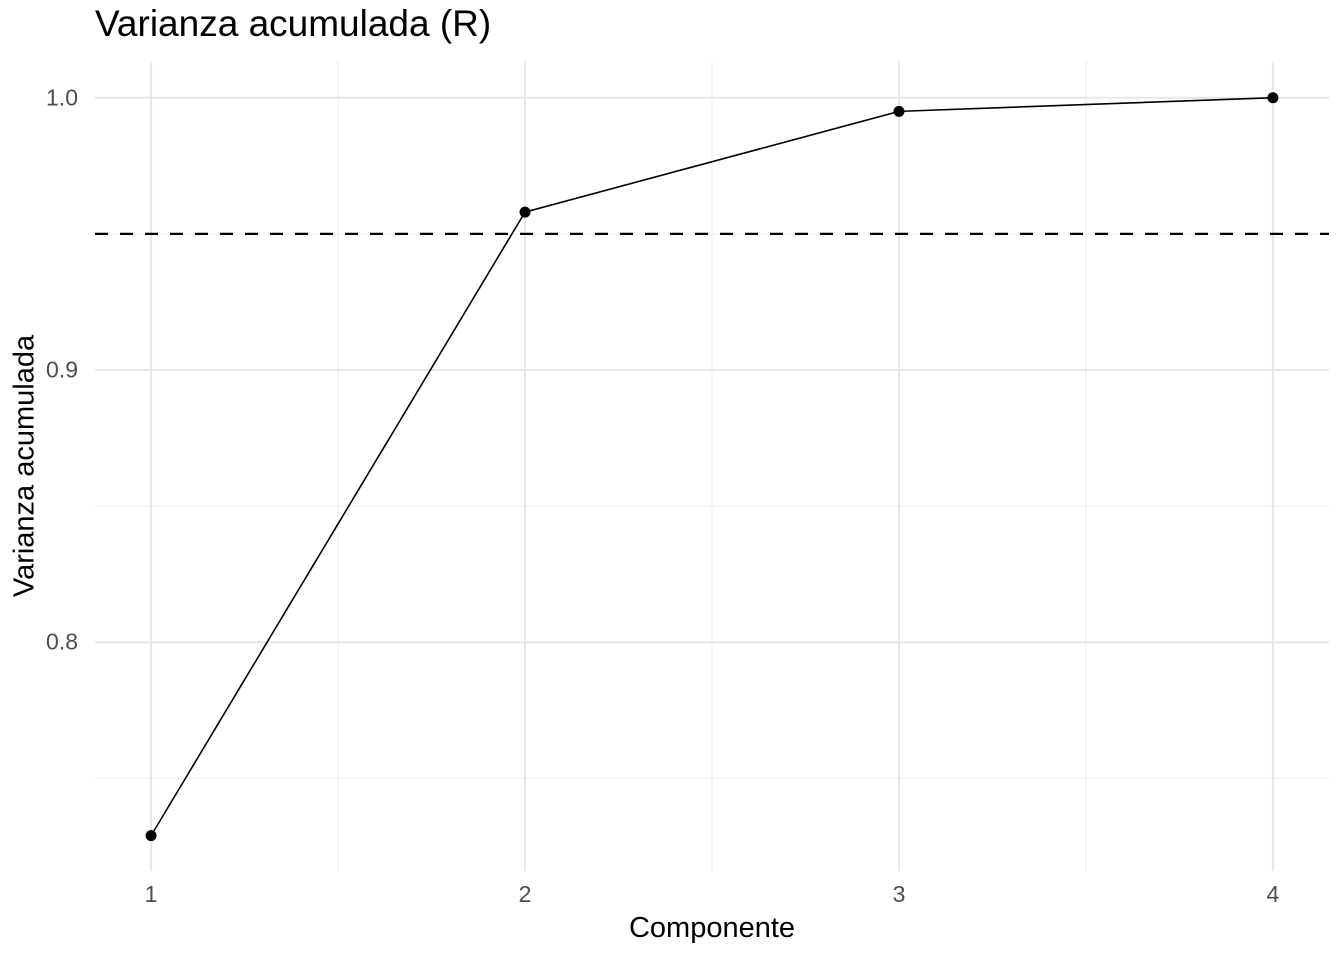 This screenshot has height=960, width=1344. Describe the element at coordinates (899, 894) in the screenshot. I see `x-tick-label: 3` at that location.